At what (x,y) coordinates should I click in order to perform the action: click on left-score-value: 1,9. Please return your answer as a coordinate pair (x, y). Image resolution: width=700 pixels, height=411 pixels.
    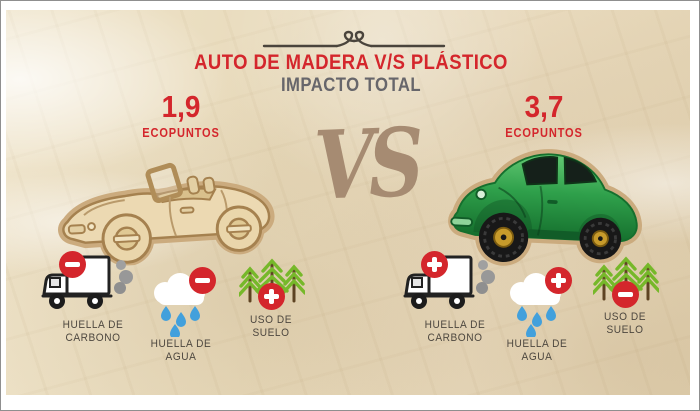
    Looking at the image, I should click on (181, 106).